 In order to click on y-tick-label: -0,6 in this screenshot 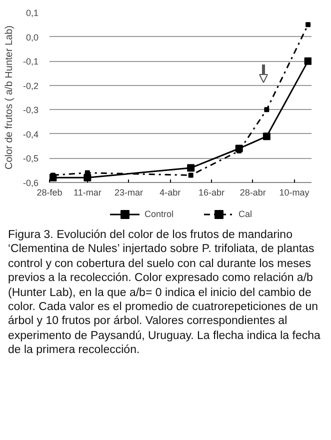, I will do `click(30, 183)`.